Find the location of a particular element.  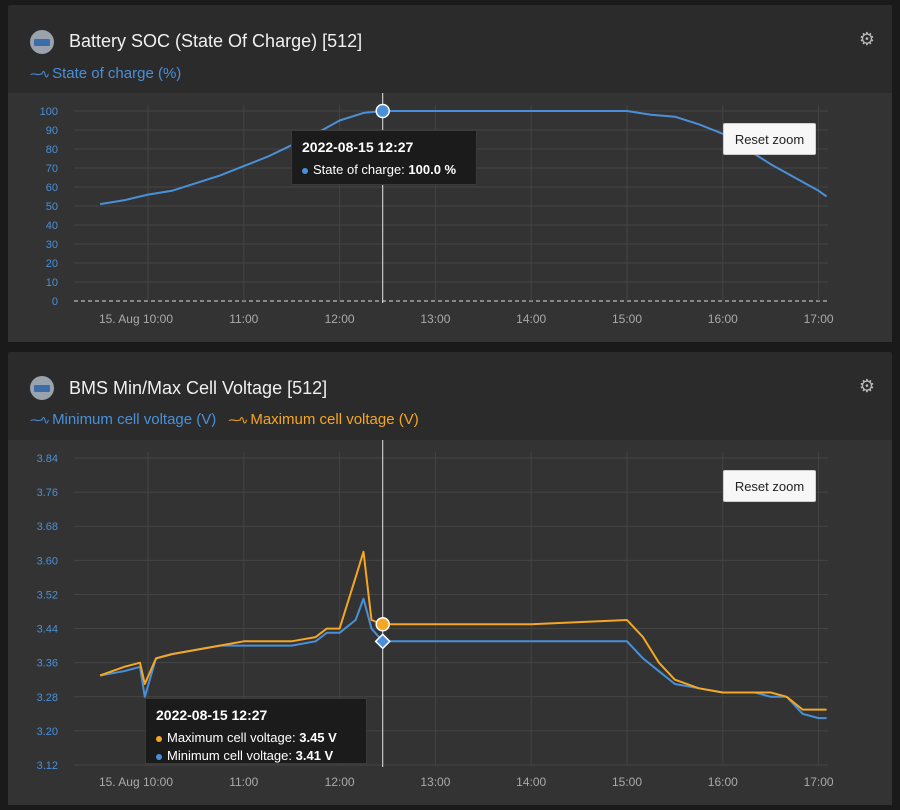

legend-label: Minimum cell voltage (V) is located at coordinates (134, 419).